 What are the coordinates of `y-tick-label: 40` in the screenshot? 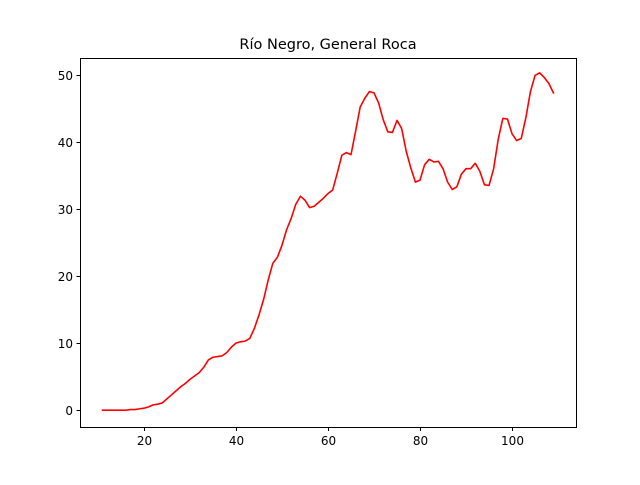 It's located at (65, 143).